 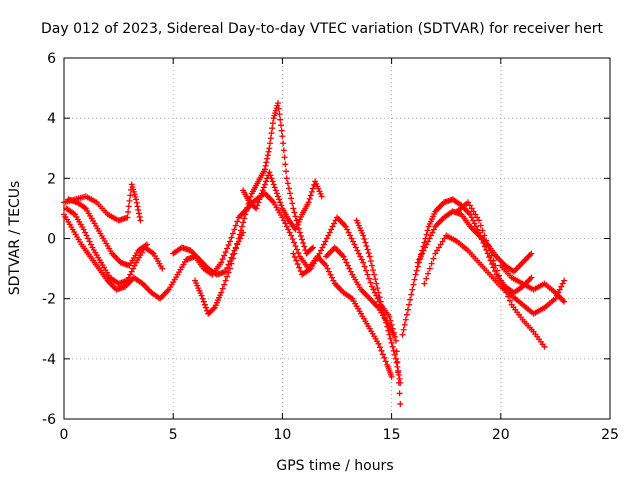 What do you see at coordinates (334, 466) in the screenshot?
I see `x-axis-label: GPS time / hours` at bounding box center [334, 466].